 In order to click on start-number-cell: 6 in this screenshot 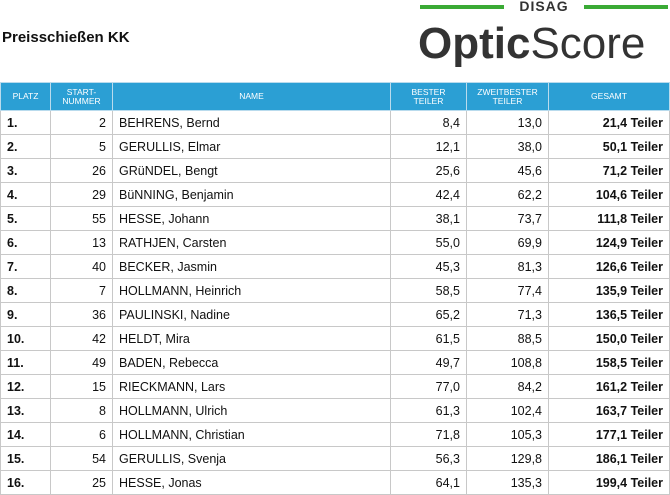, I will do `click(81, 434)`.